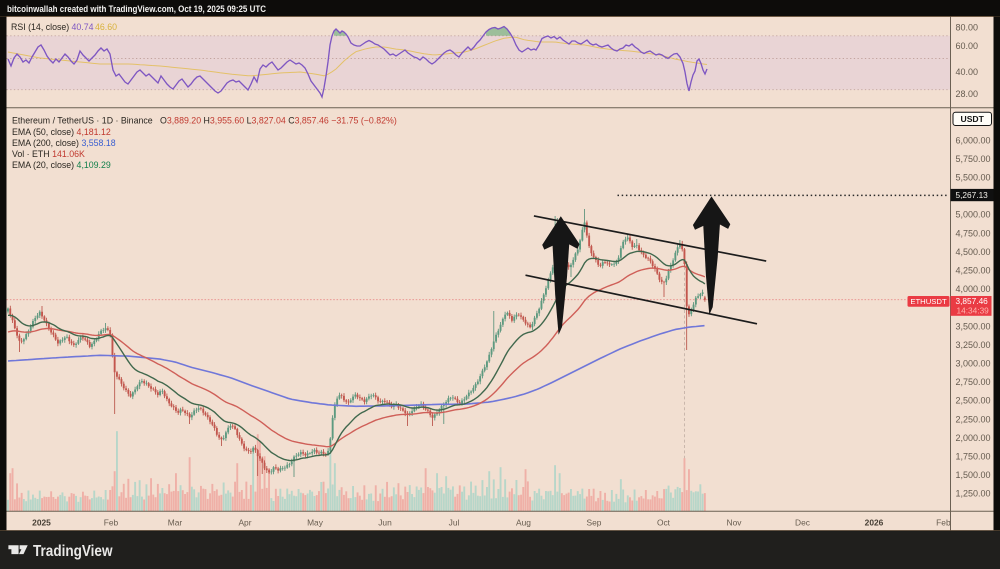  Describe the element at coordinates (802, 523) in the screenshot. I see `svg-text: Dec` at that location.